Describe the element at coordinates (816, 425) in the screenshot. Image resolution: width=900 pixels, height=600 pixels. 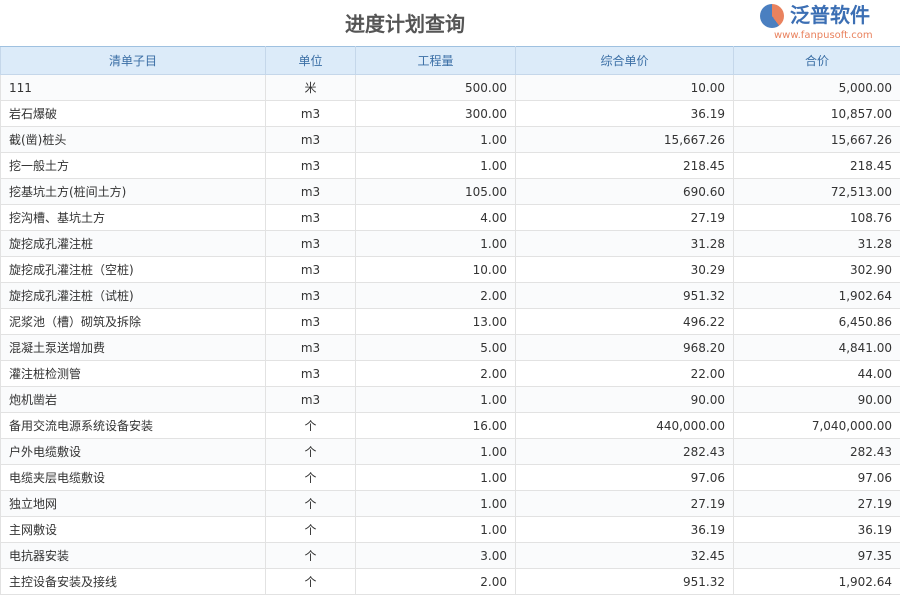
I see `cell-total: 7,040,000.00` at that location.